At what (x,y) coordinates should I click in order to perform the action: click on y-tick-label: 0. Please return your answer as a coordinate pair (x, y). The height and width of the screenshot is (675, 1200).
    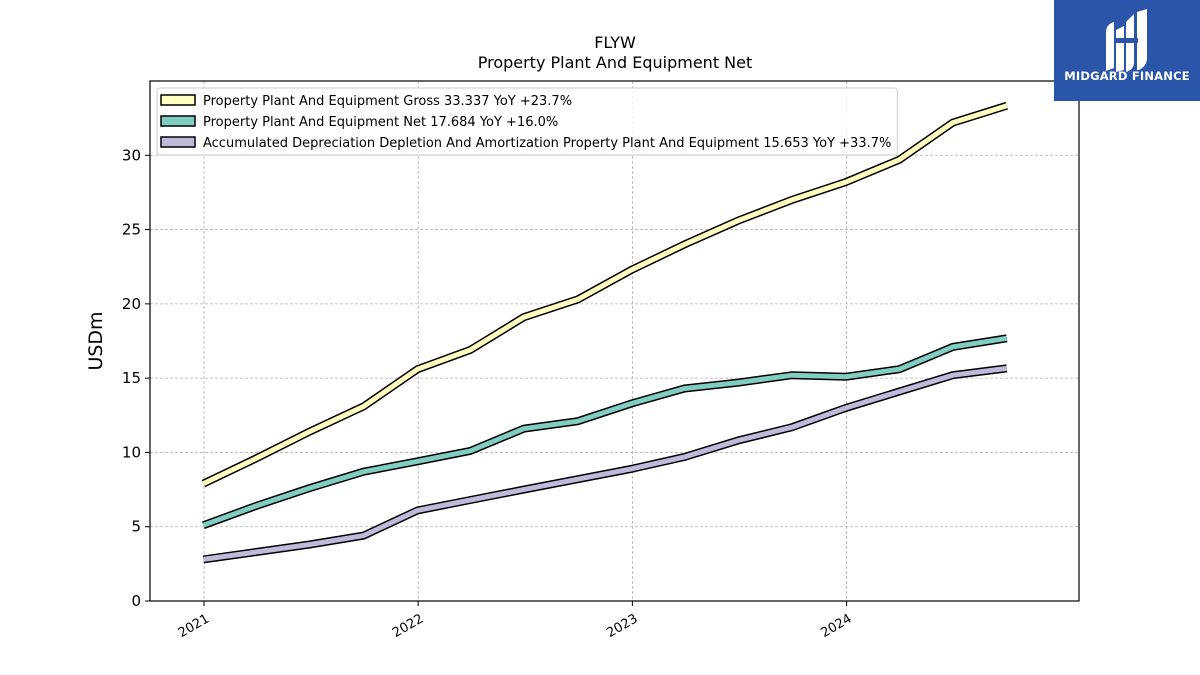
    Looking at the image, I should click on (136, 601).